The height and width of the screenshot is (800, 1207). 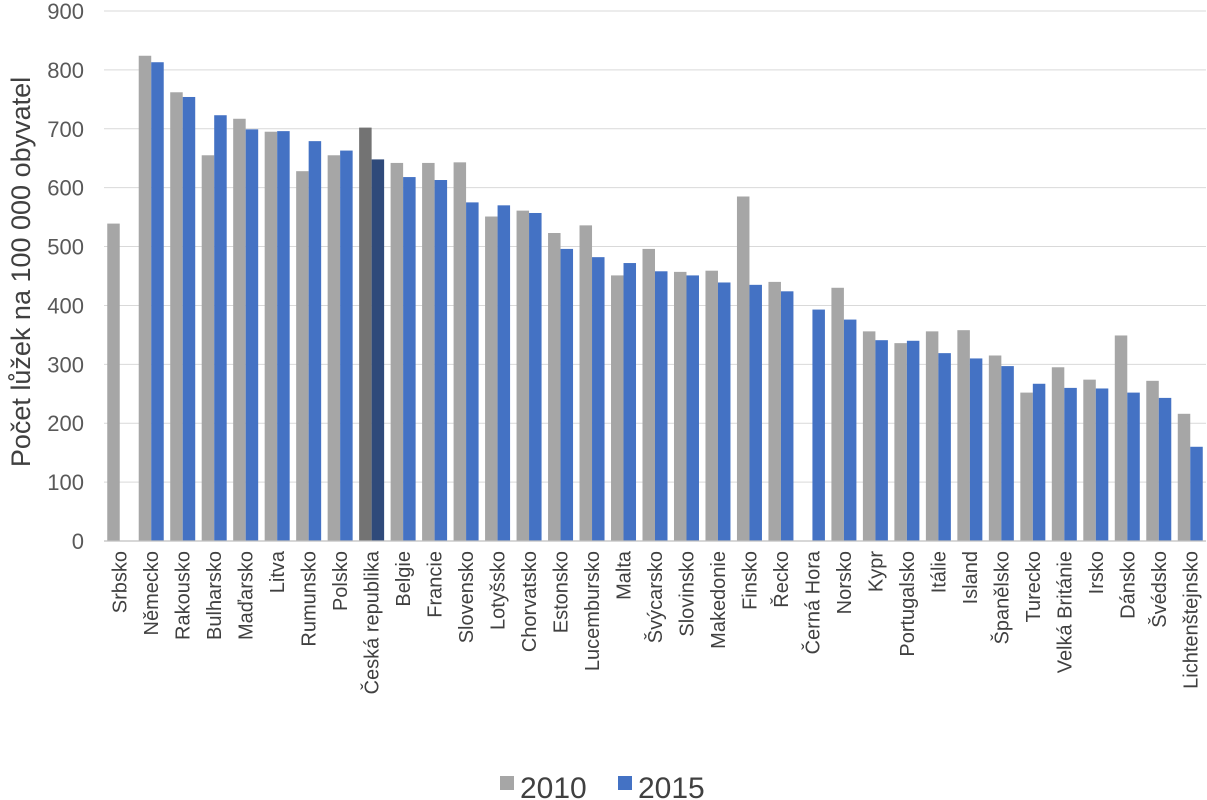 I want to click on y-axis-label: Počet lůžek na 100 000 obyvatel, so click(x=21, y=272).